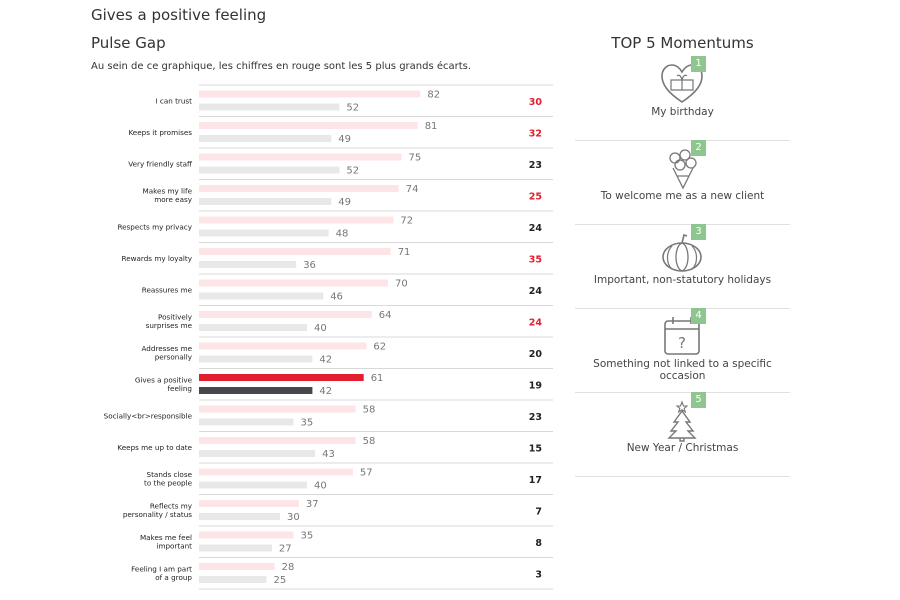  I want to click on gap-value: 17, so click(535, 480).